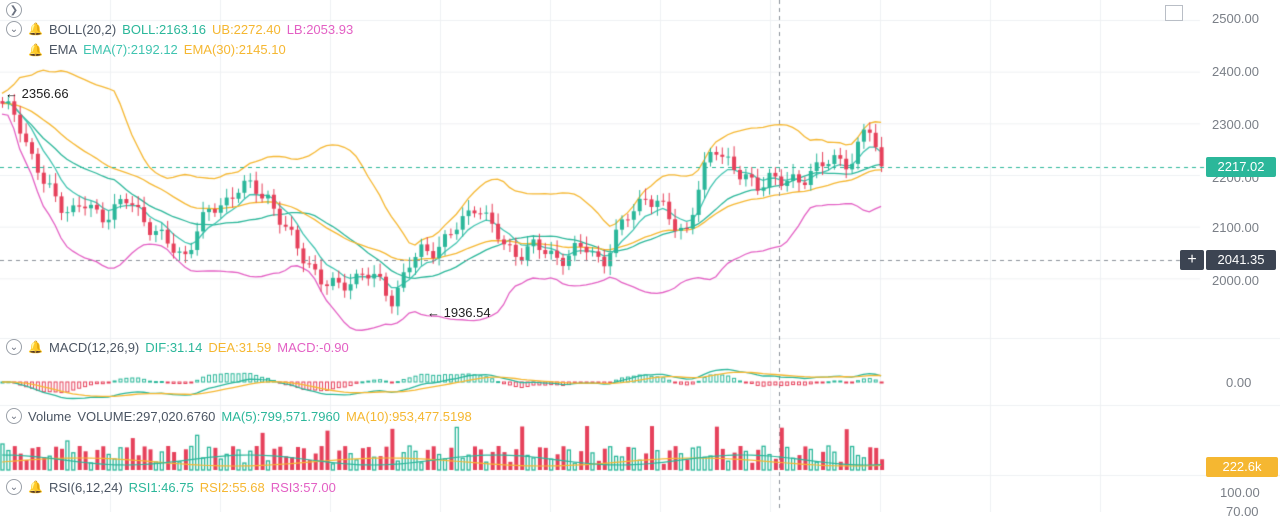 Image resolution: width=1280 pixels, height=519 pixels. What do you see at coordinates (313, 347) in the screenshot?
I see `macd-value: MACD:-0.90` at bounding box center [313, 347].